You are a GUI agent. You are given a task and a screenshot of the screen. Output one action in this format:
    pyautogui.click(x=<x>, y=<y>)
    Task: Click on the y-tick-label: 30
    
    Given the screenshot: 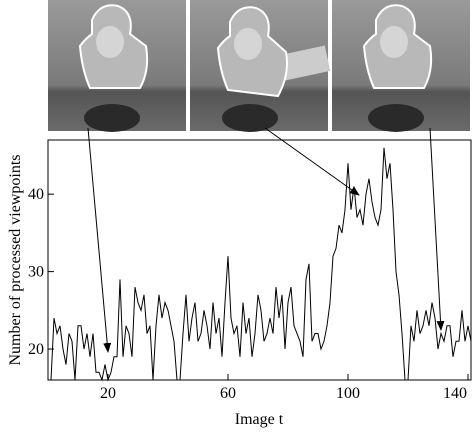 What is the action you would take?
    pyautogui.click(x=36, y=272)
    